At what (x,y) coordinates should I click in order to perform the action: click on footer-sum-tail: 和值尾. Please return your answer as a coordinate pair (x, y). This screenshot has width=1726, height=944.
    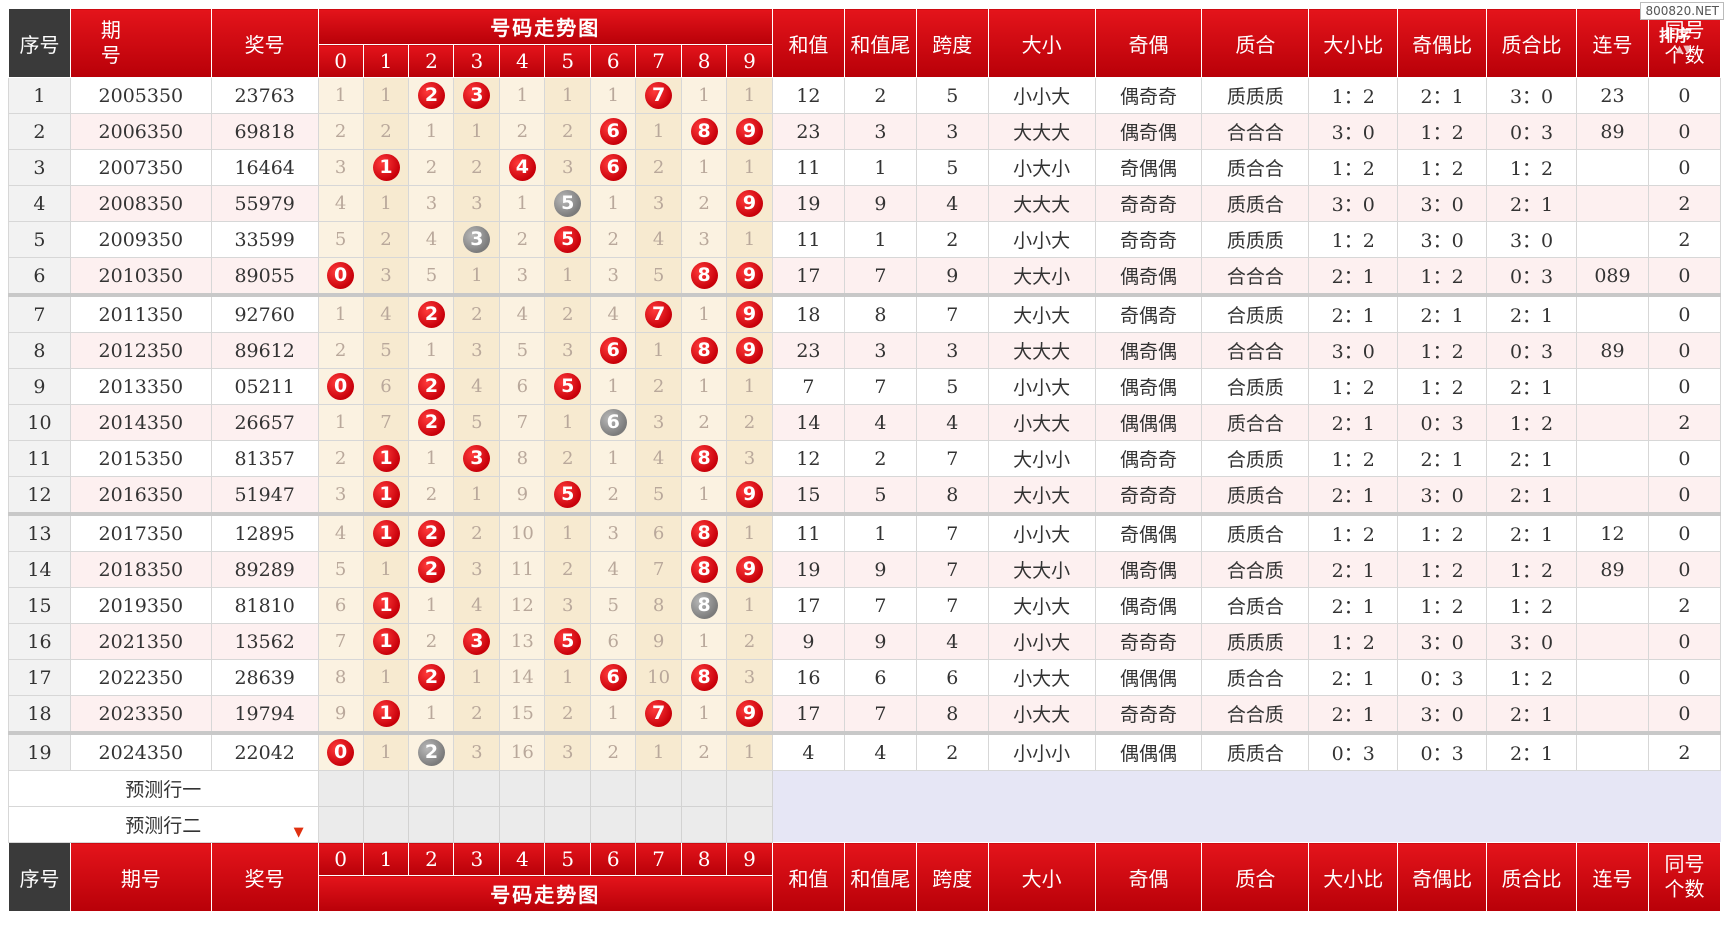
    Looking at the image, I should click on (880, 877).